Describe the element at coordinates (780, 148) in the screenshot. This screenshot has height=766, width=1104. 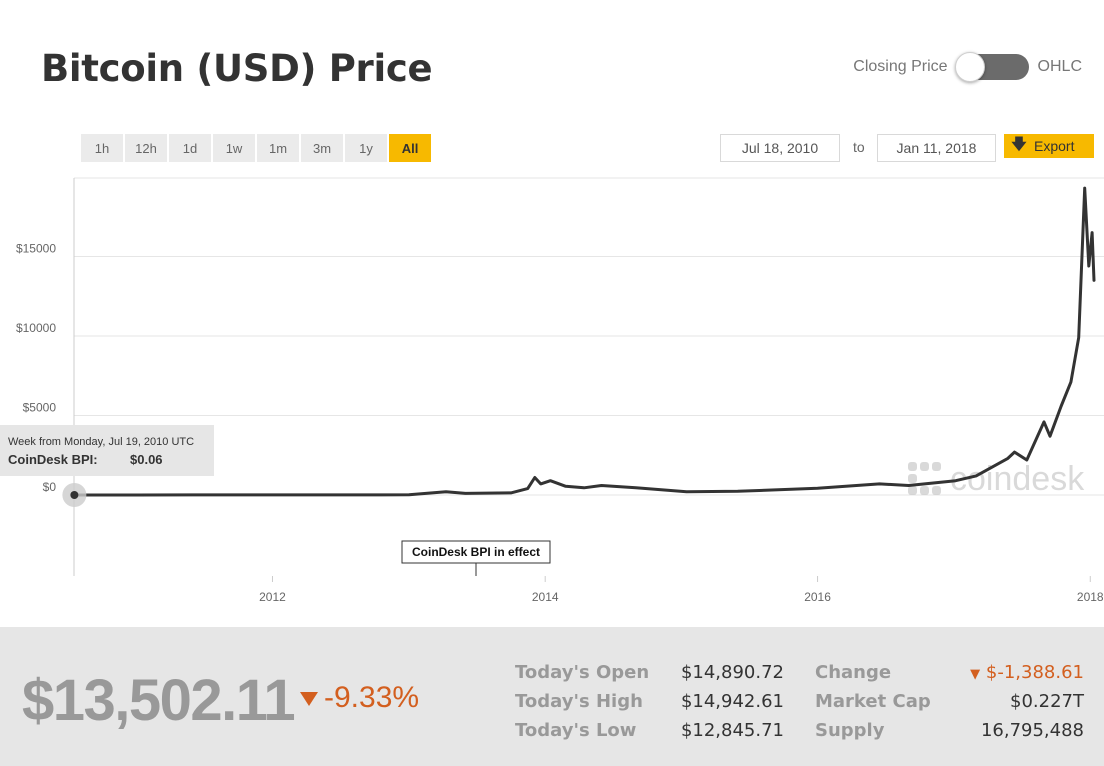
I see `start-date-input: Jul 18, 2010` at that location.